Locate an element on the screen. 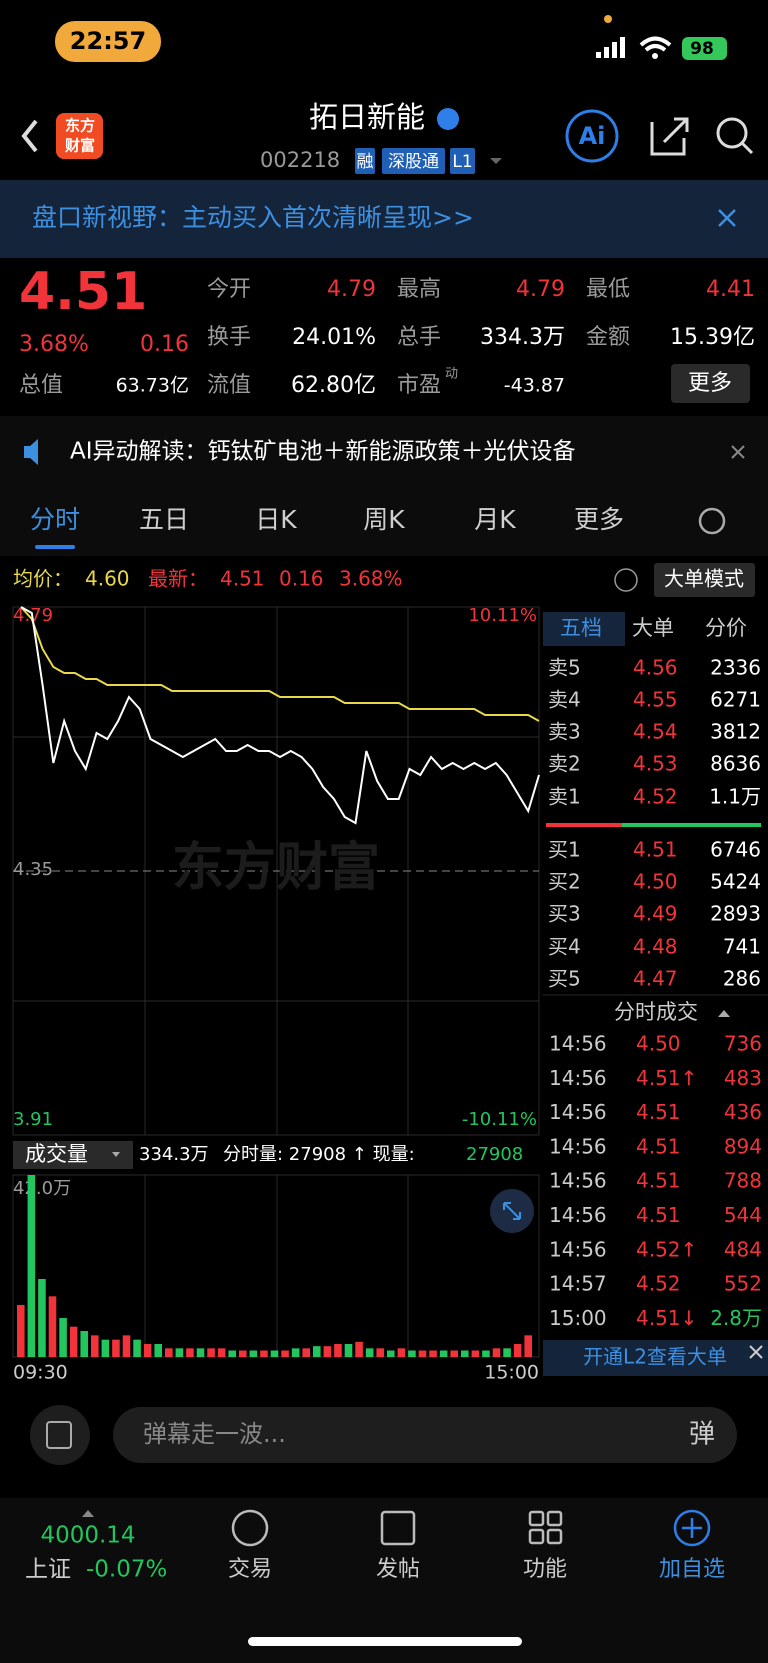 The image size is (768, 1663). clock: 22:57 is located at coordinates (108, 41).